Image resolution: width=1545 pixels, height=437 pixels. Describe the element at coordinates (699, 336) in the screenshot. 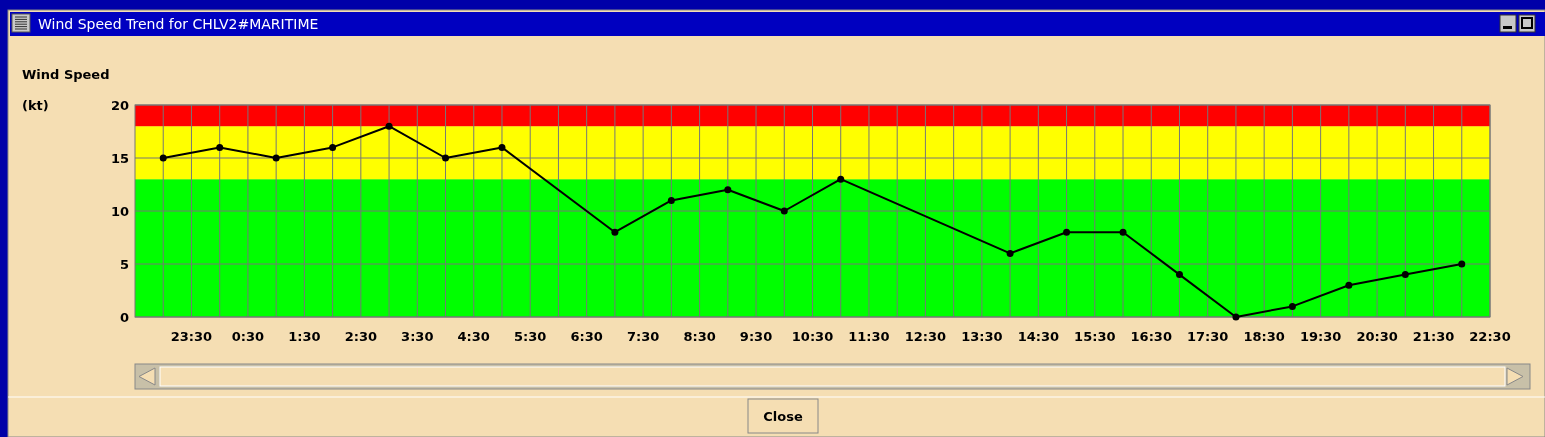

I see `x-tick-label: 8:30` at that location.